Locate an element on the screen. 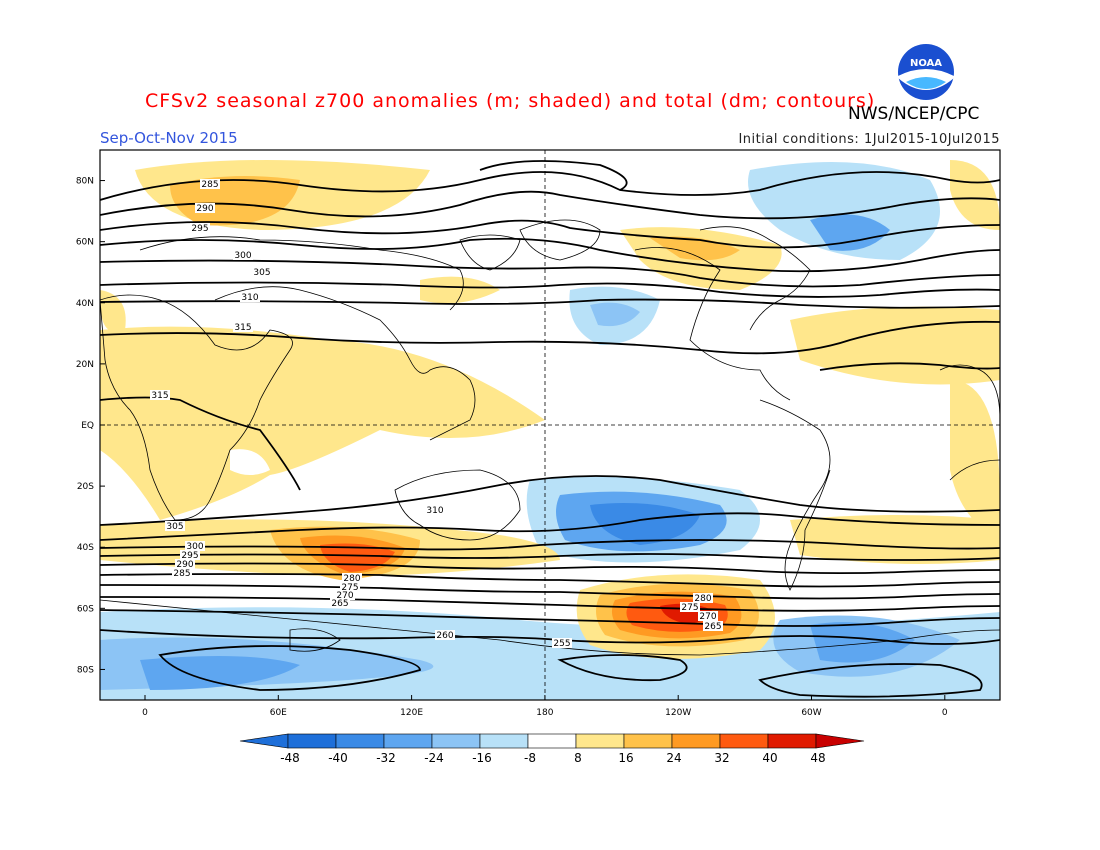  latitude-axis: 80N 60N 40N 20N EQ 20S 40S 60S 80S is located at coordinates (90, 426).